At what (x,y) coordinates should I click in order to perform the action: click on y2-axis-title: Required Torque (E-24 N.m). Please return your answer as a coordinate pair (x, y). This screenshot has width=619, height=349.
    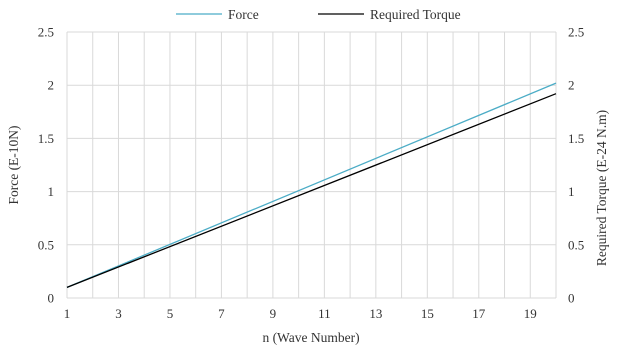
    Looking at the image, I should click on (601, 188).